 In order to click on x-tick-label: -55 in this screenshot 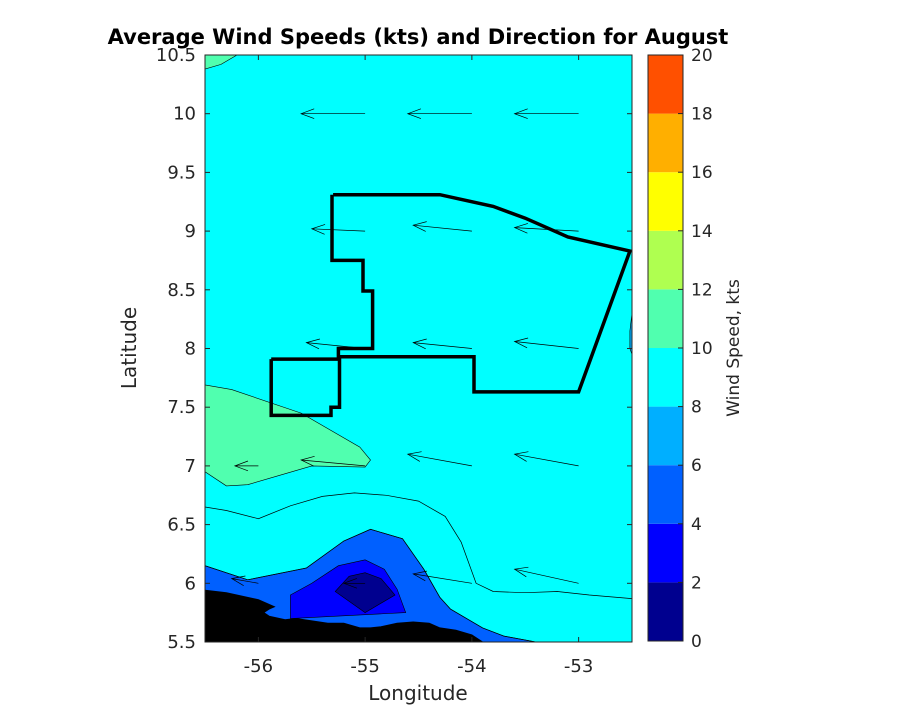, I will do `click(364, 666)`.